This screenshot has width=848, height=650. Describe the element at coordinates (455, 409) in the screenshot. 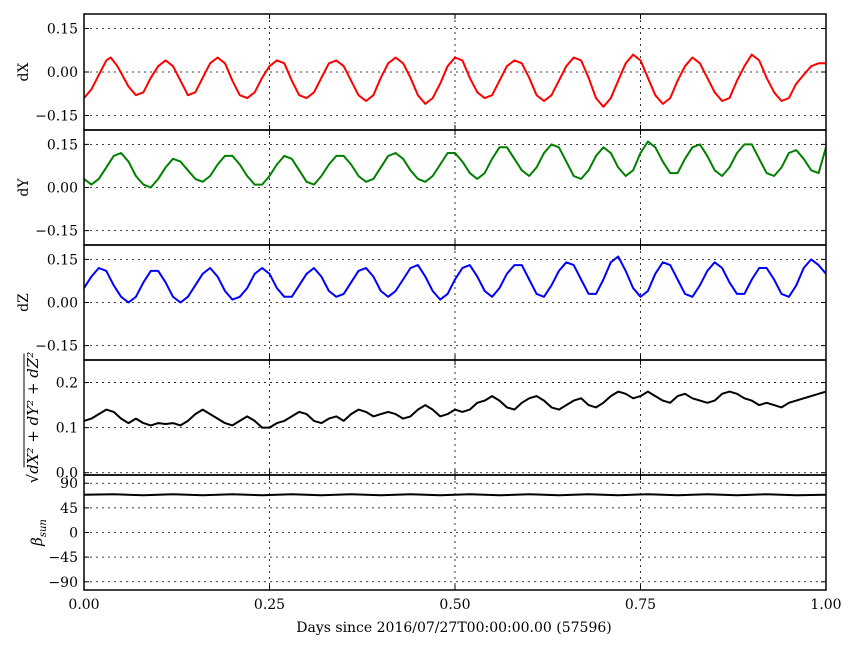

I see `series-line-magnitude` at that location.